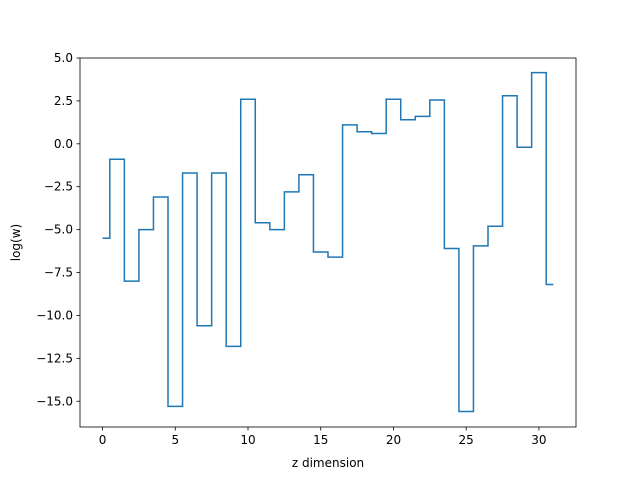 The width and height of the screenshot is (640, 480). What do you see at coordinates (54, 315) in the screenshot?
I see `y-tick-label: −10.0` at bounding box center [54, 315].